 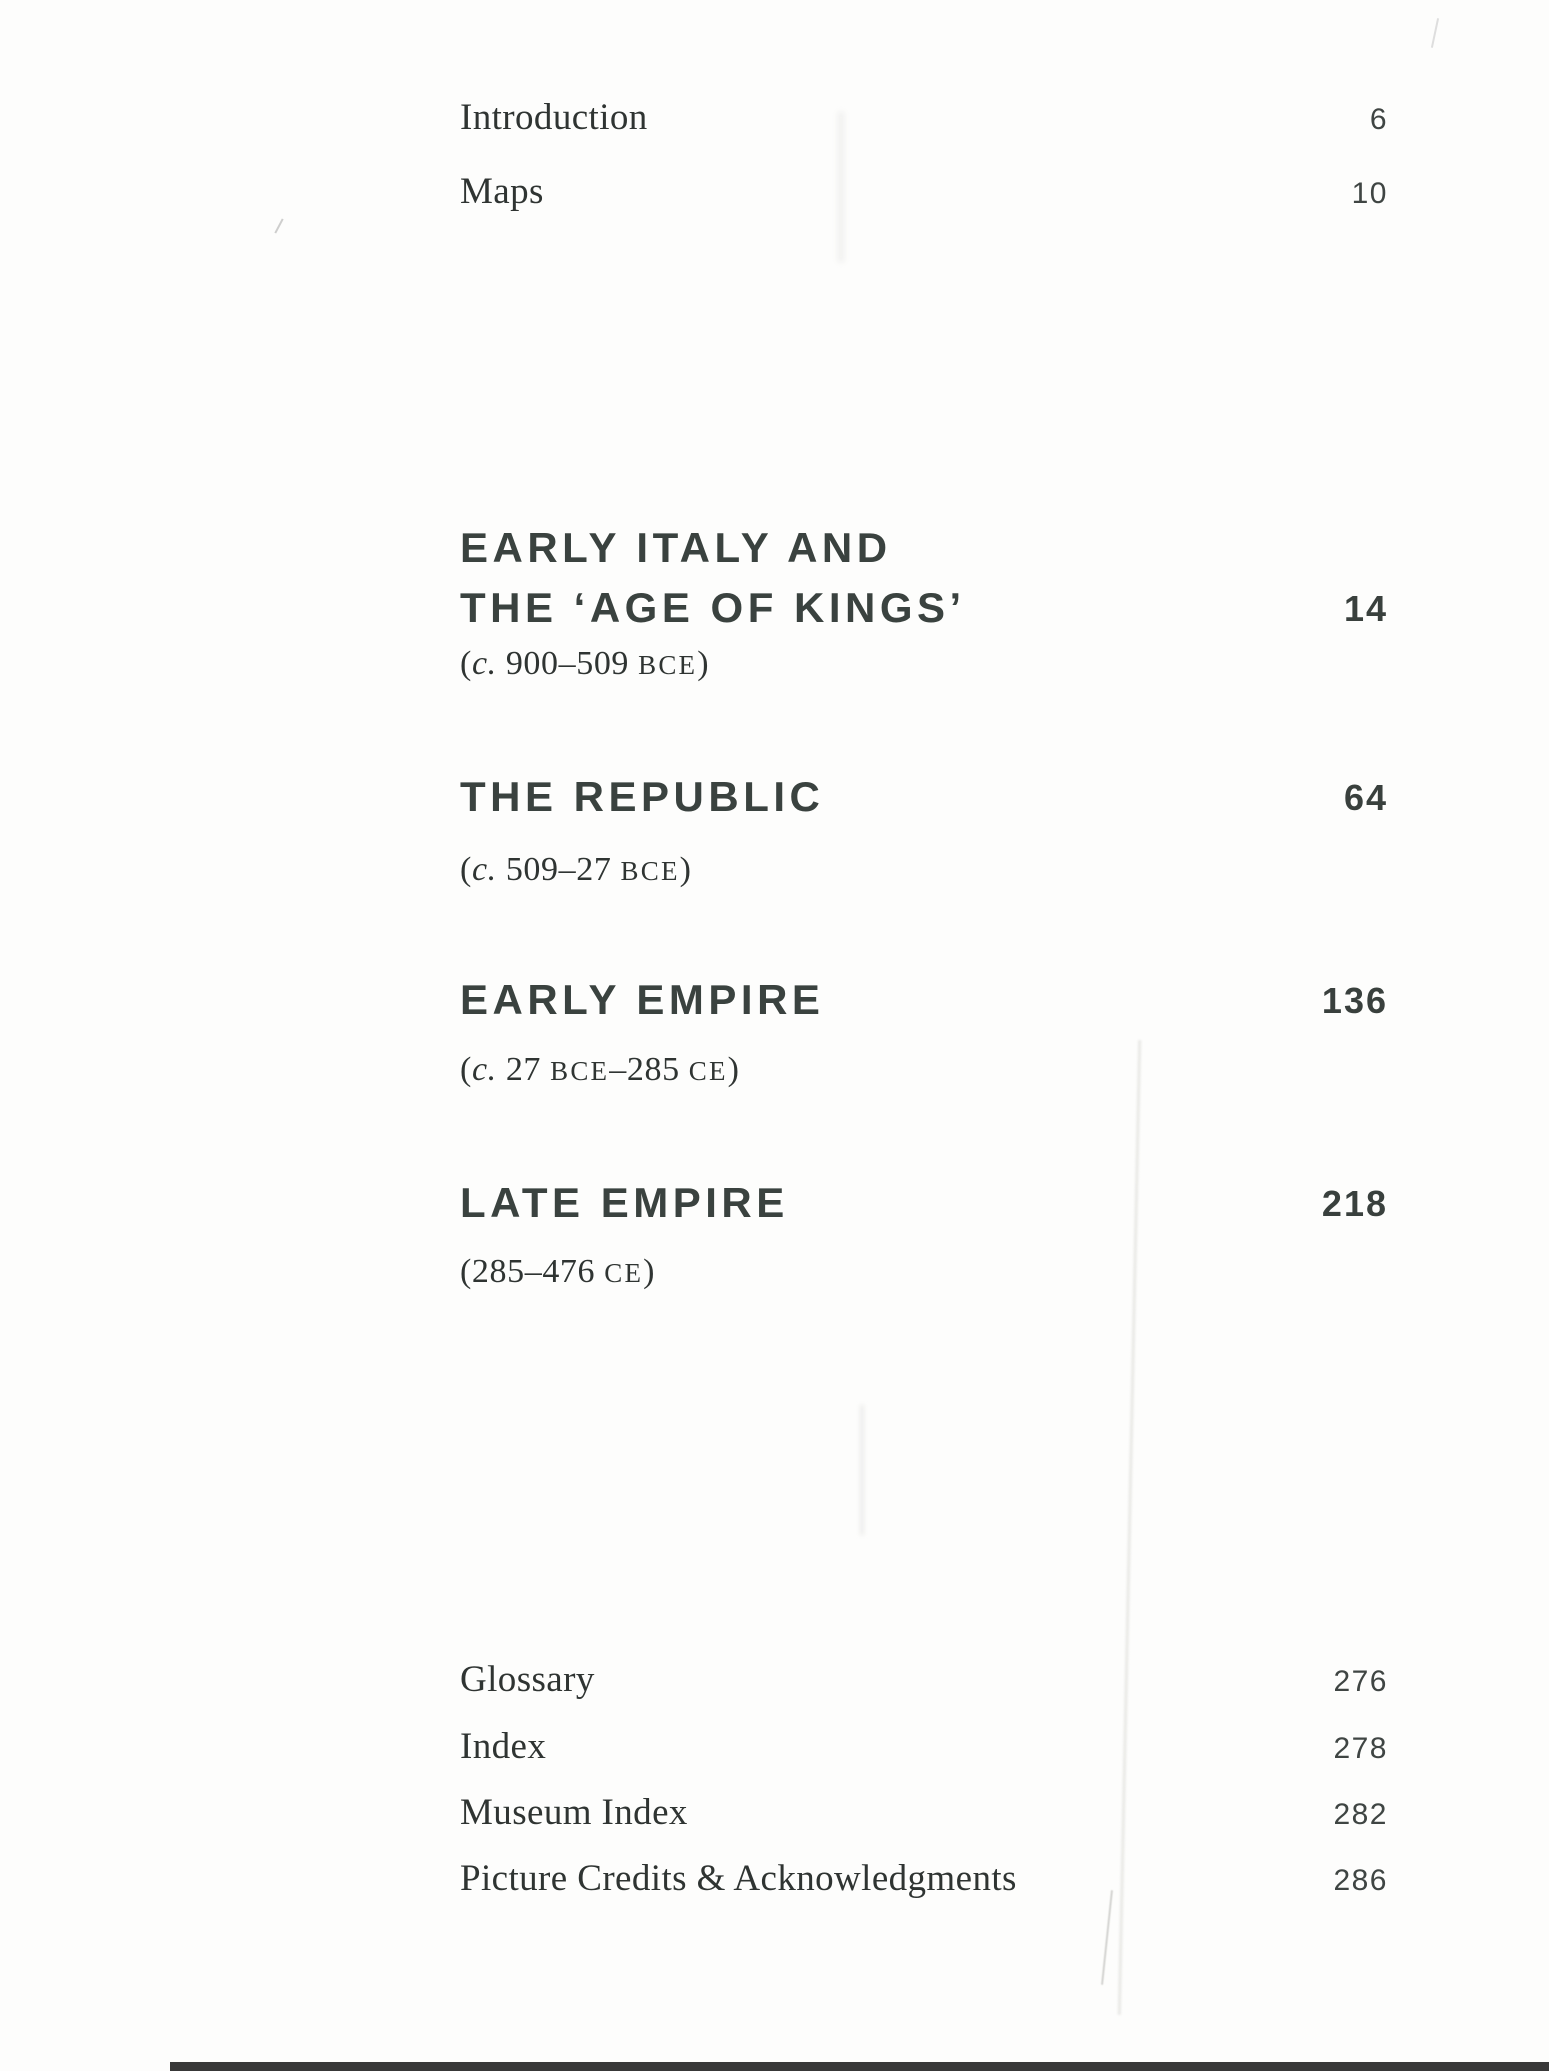 What do you see at coordinates (1360, 1880) in the screenshot?
I see `toc-item-page-number: 286` at bounding box center [1360, 1880].